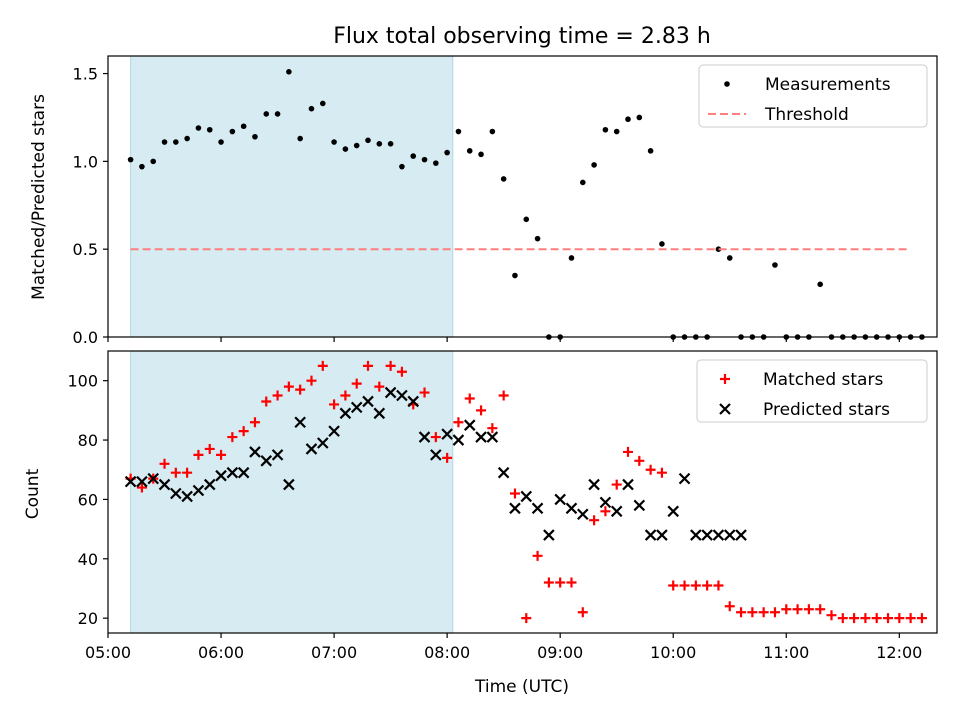  What do you see at coordinates (828, 85) in the screenshot?
I see `legend-label: Measurements` at bounding box center [828, 85].